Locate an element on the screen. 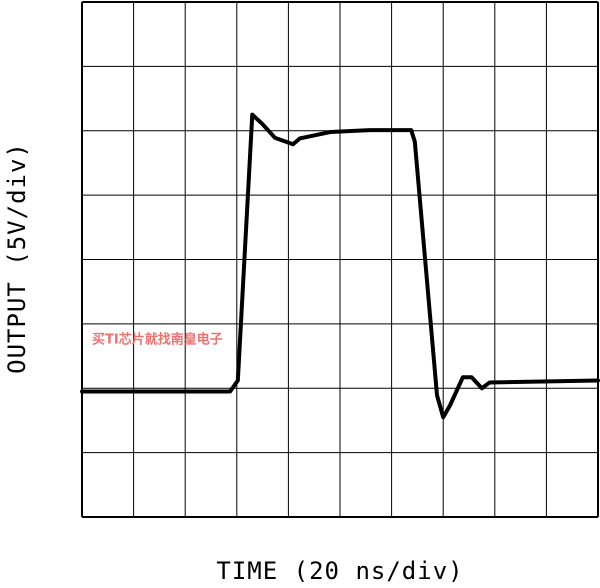 The height and width of the screenshot is (588, 600). y-axis-label: OUTPUT (5V/div) is located at coordinates (17, 258).